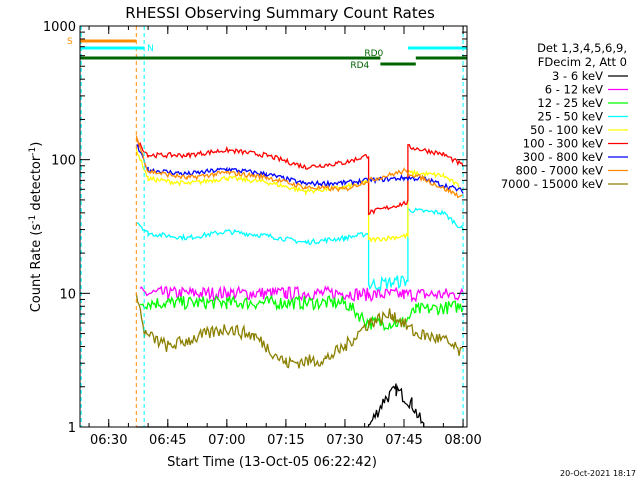 The height and width of the screenshot is (480, 640). Describe the element at coordinates (344, 440) in the screenshot. I see `x-tick-label-4: 07:30` at that location.